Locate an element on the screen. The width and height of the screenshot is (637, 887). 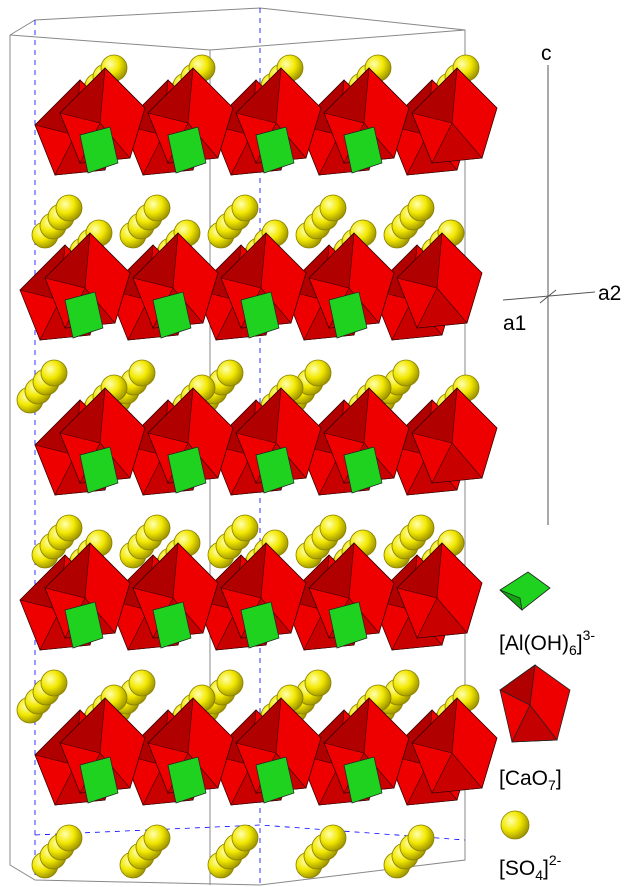
axis-label: a1 is located at coordinates (514, 323).